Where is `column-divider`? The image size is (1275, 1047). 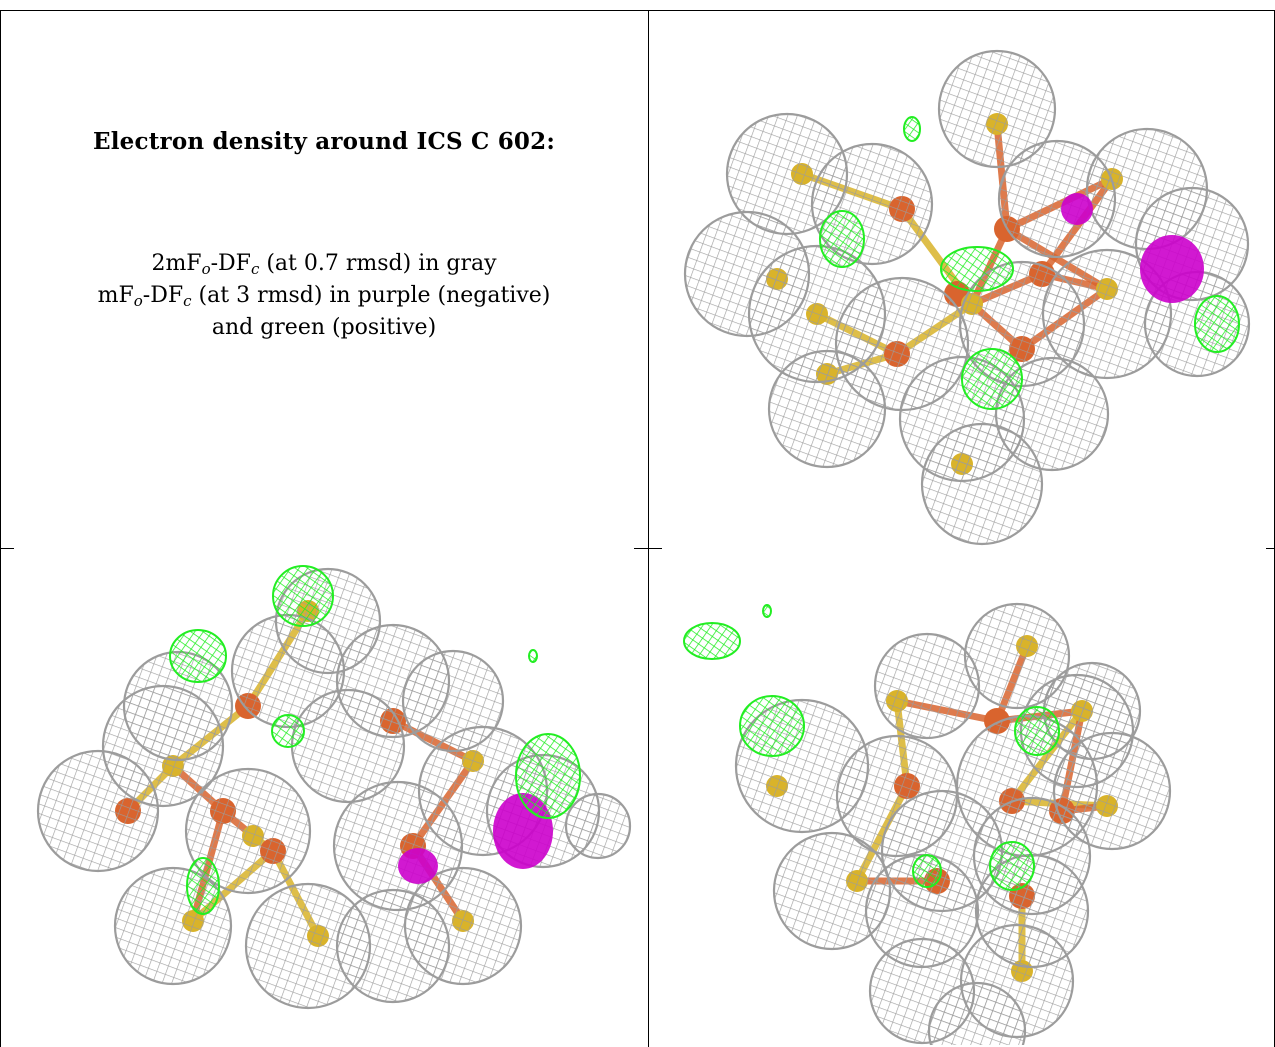 column-divider is located at coordinates (648, 528).